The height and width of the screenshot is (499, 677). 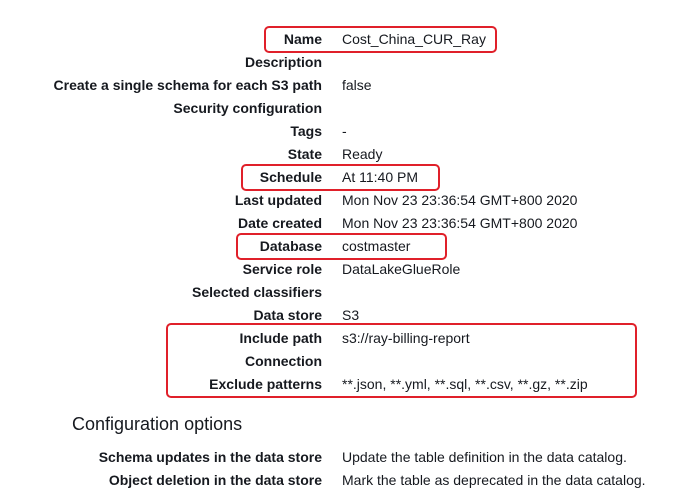 What do you see at coordinates (376, 246) in the screenshot?
I see `database-value: costmaster` at bounding box center [376, 246].